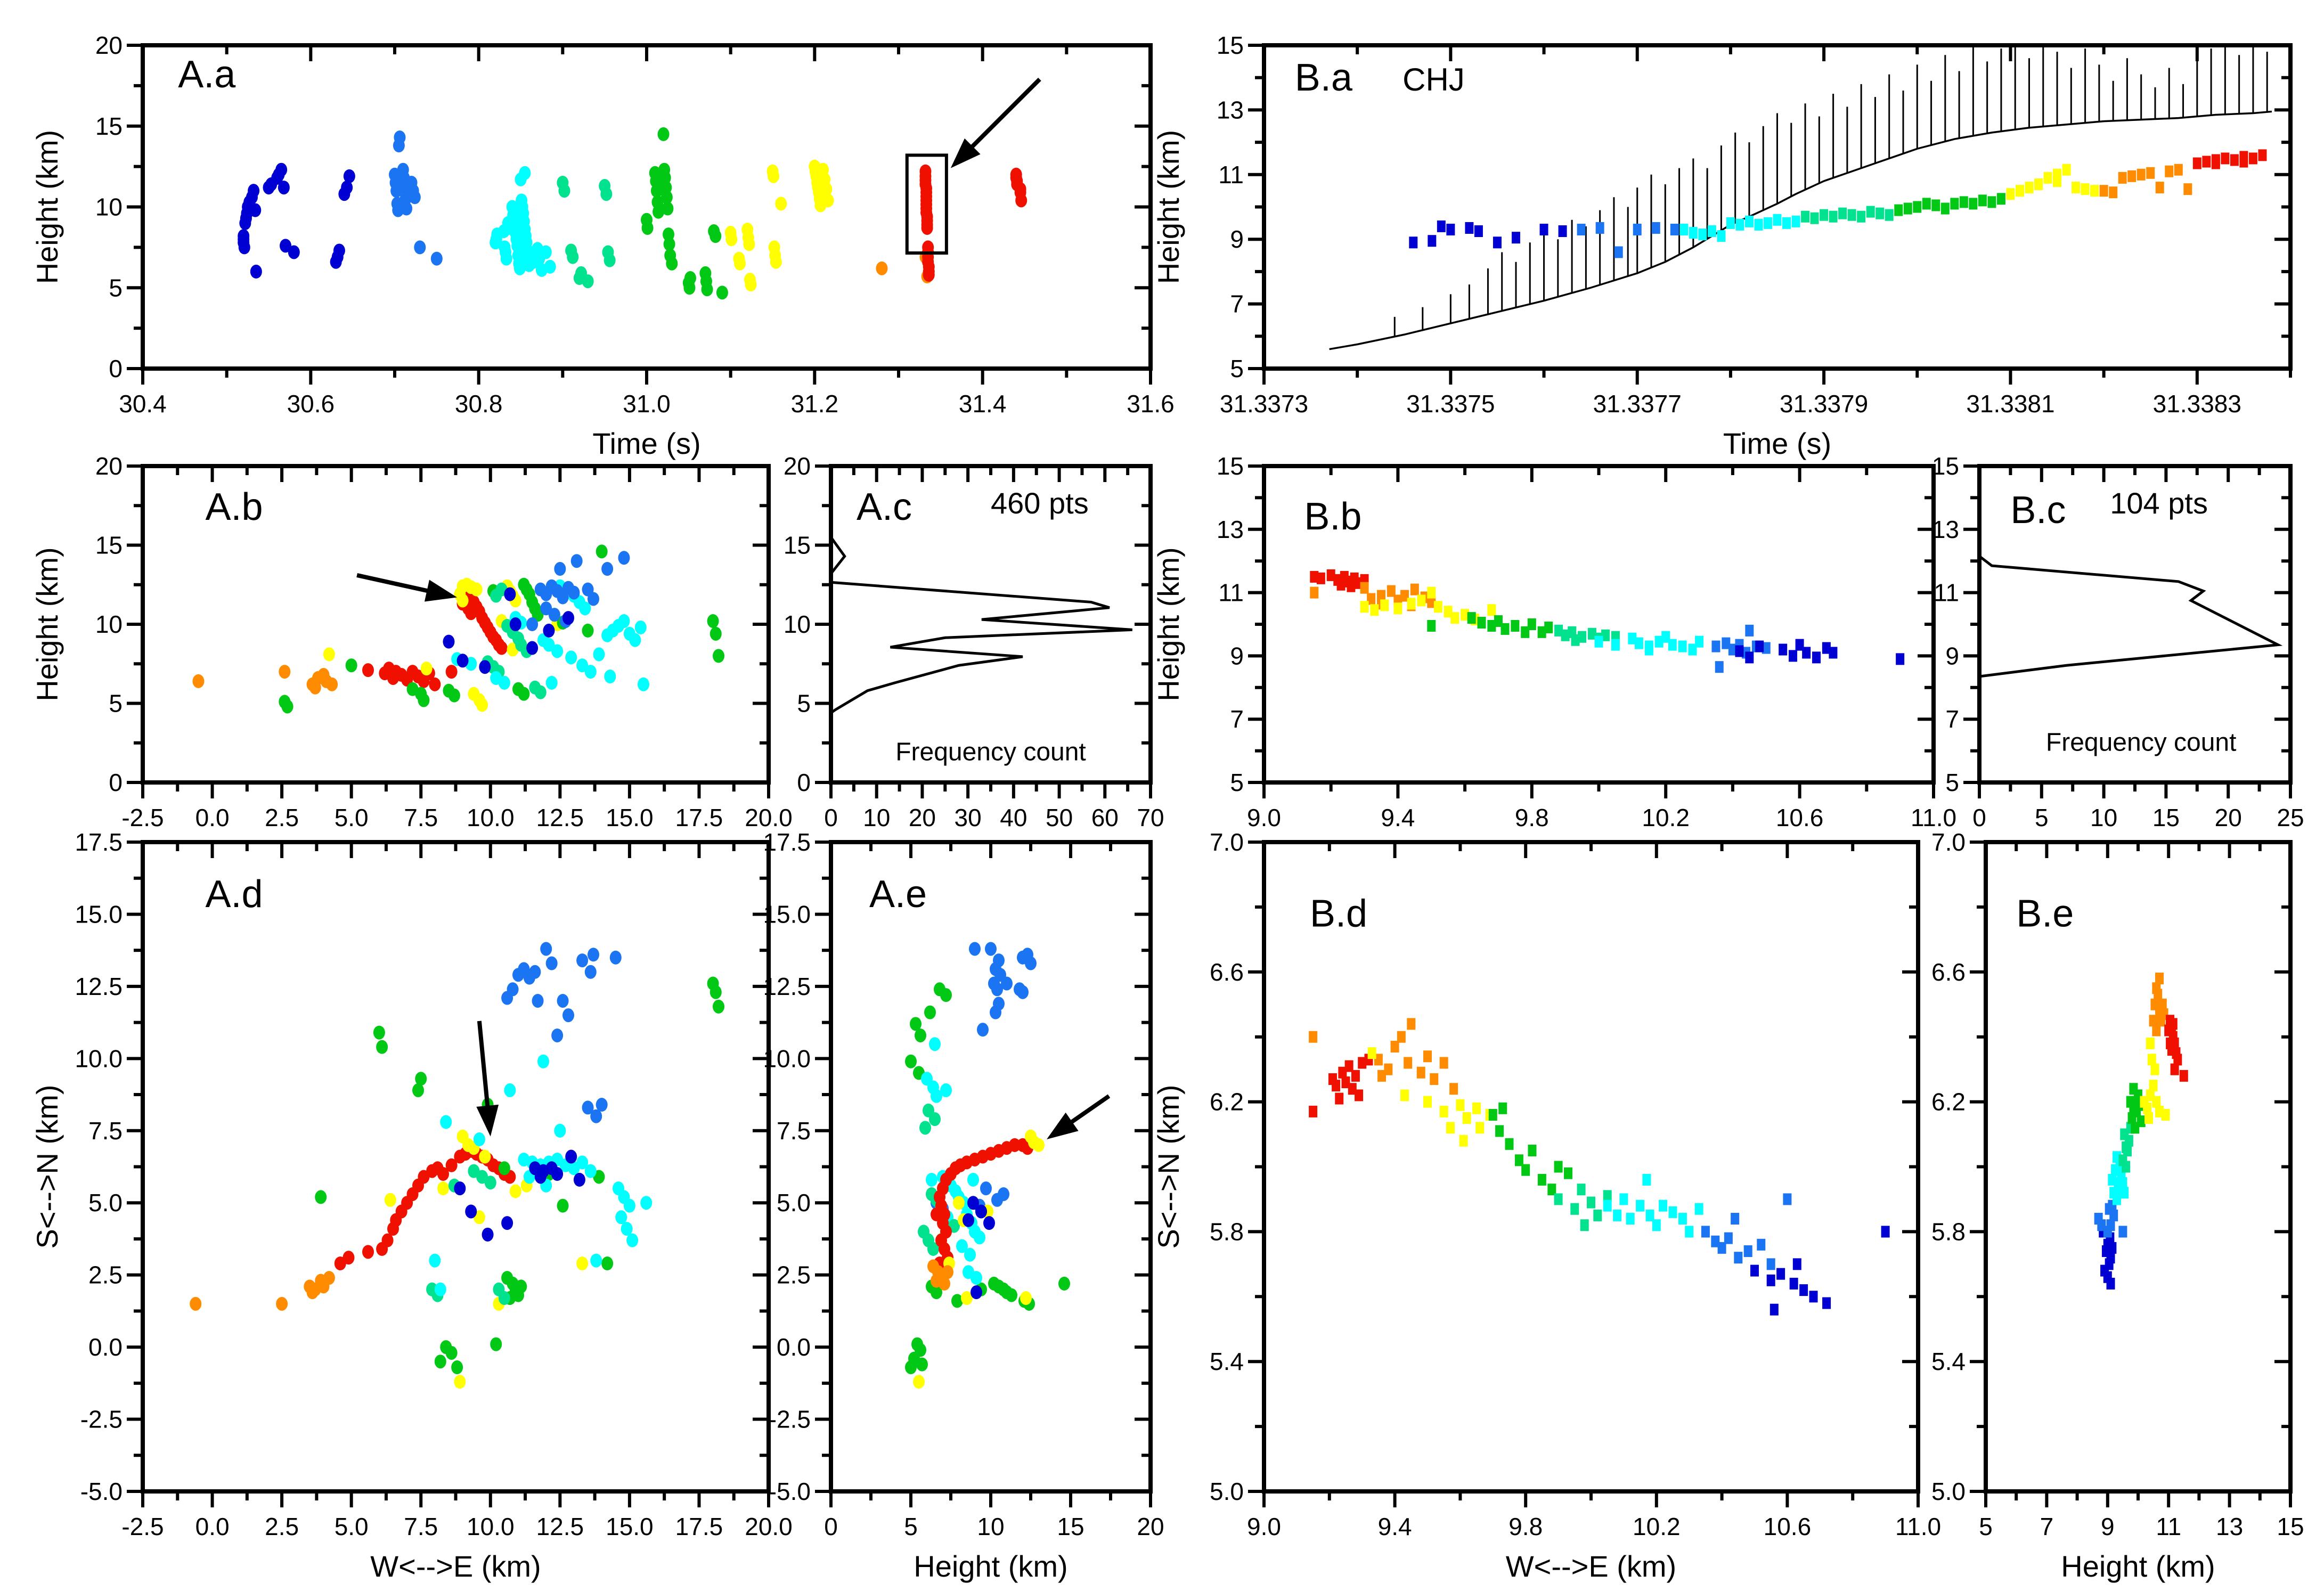 This screenshot has height=1591, width=2324. What do you see at coordinates (1949, 1232) in the screenshot?
I see `y-tick-label: 5.8` at bounding box center [1949, 1232].